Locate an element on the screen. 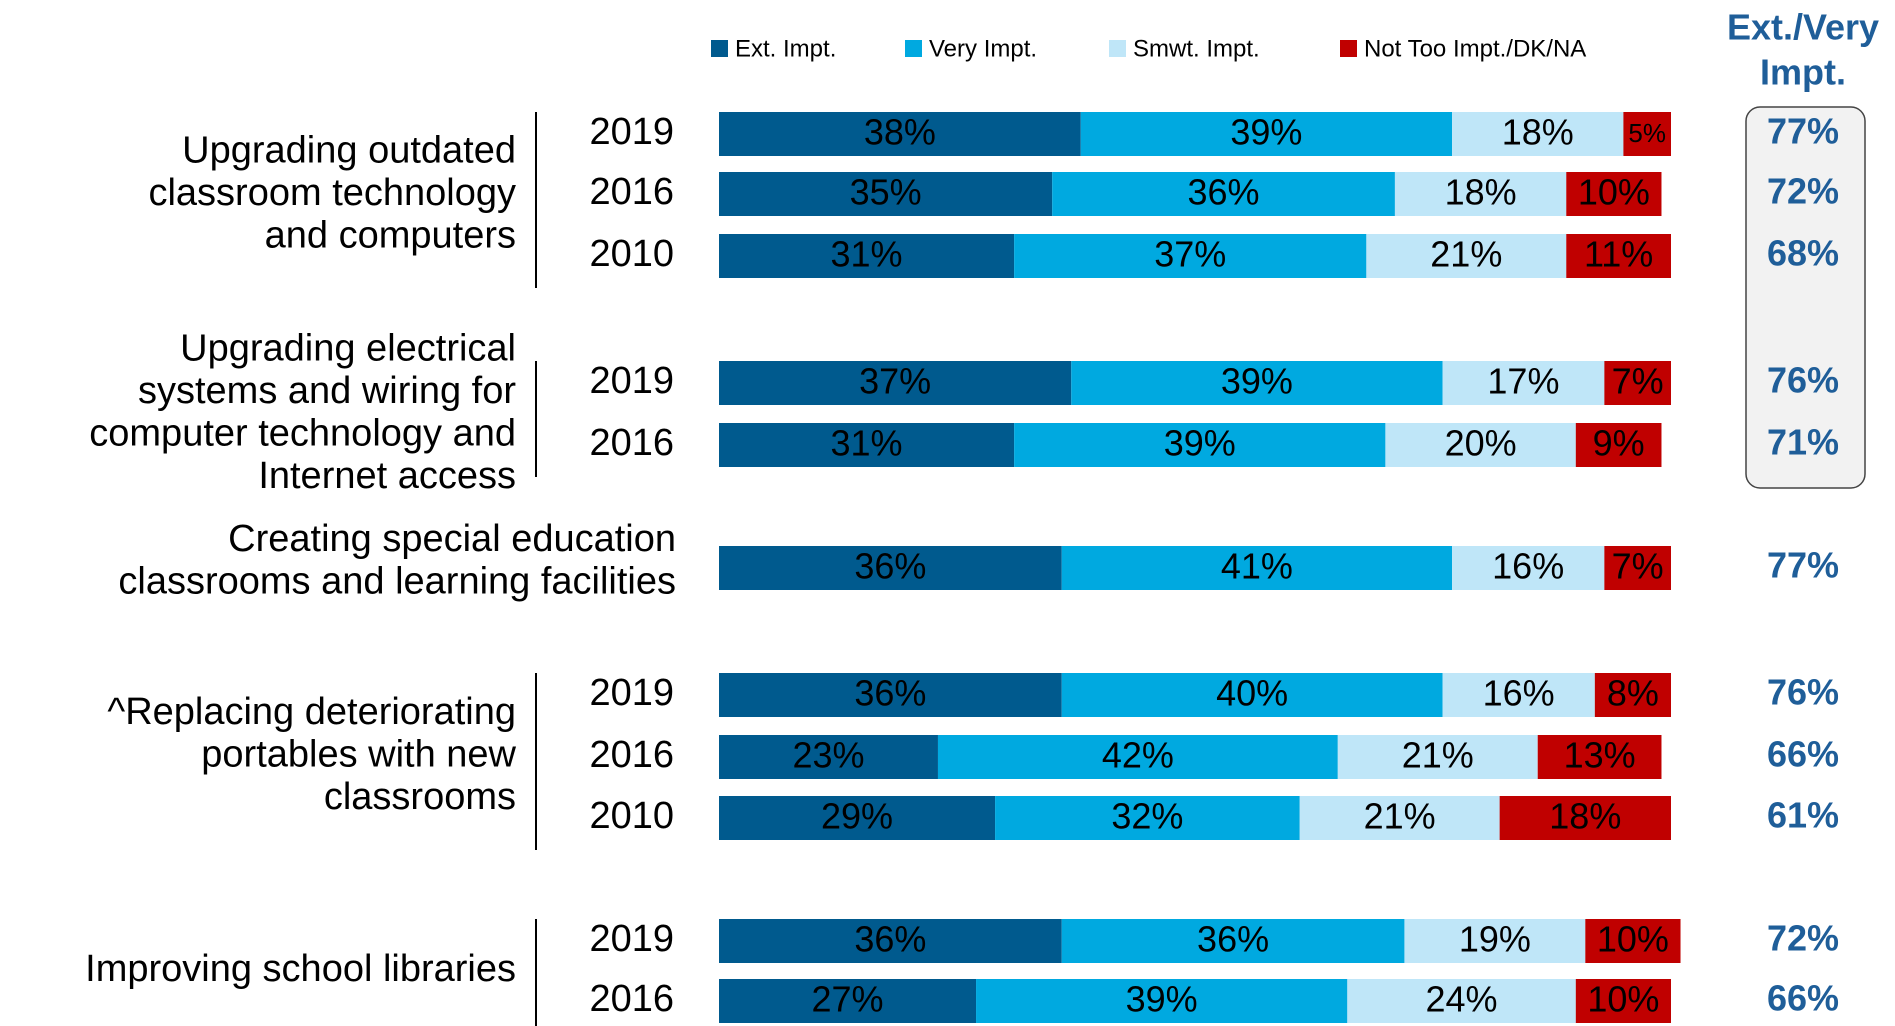 This screenshot has width=1895, height=1026. value-label: 11% is located at coordinates (1618, 254).